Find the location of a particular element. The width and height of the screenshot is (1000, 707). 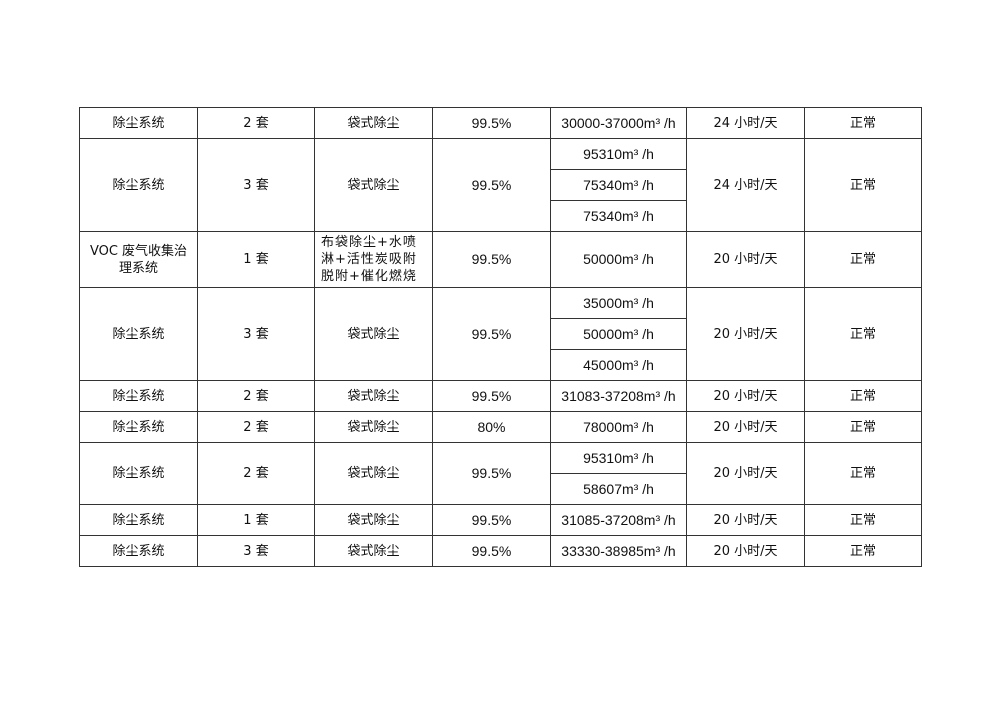

treatment-method-cell: 布袋除尘+水喷淋+活性炭吸附脱附+催化燃烧 is located at coordinates (373, 259).